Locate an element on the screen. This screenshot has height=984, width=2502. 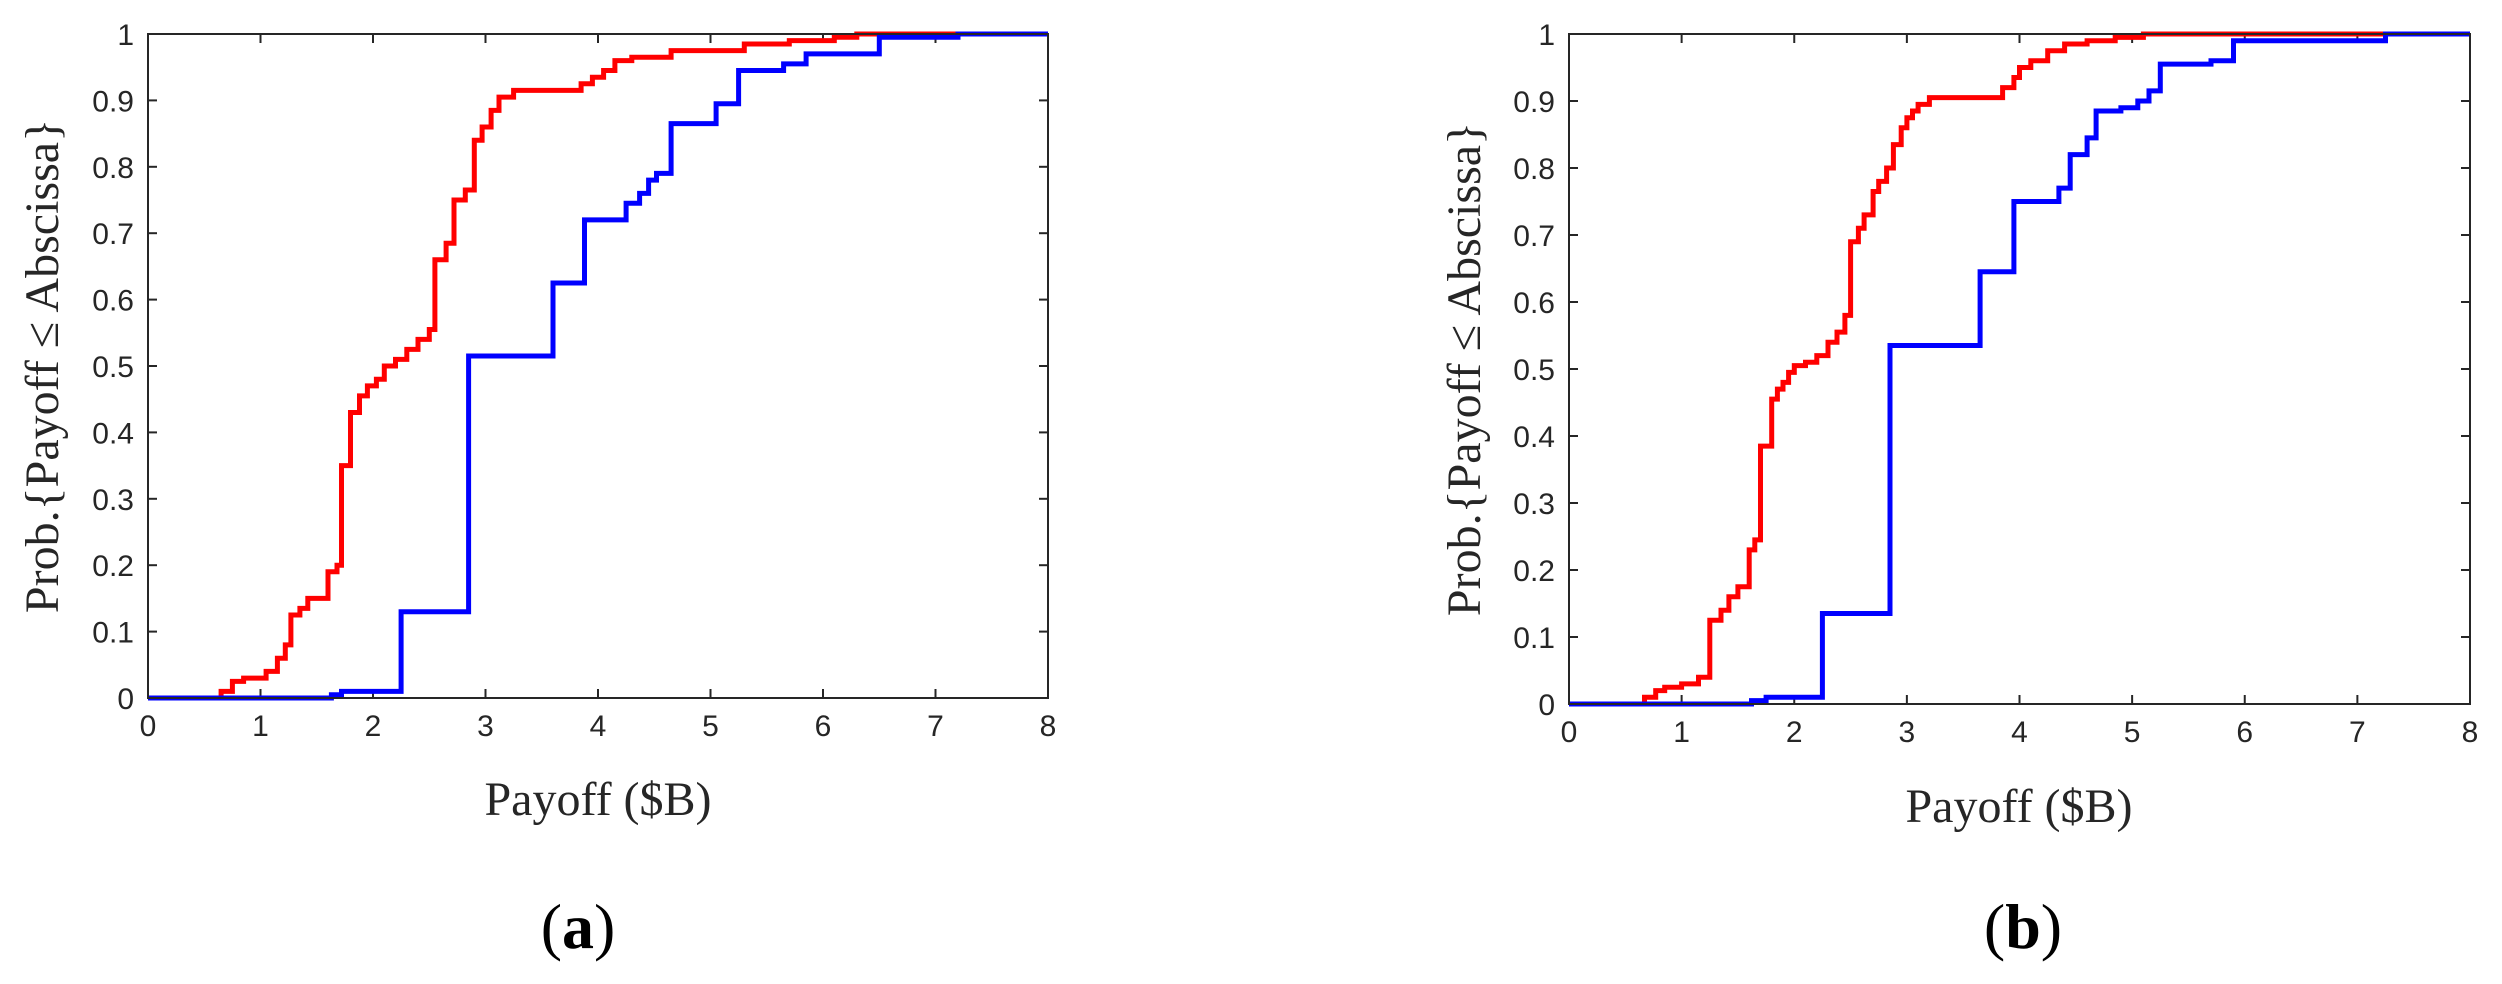
panel-a-x-tick-label: 7 is located at coordinates (935, 726).